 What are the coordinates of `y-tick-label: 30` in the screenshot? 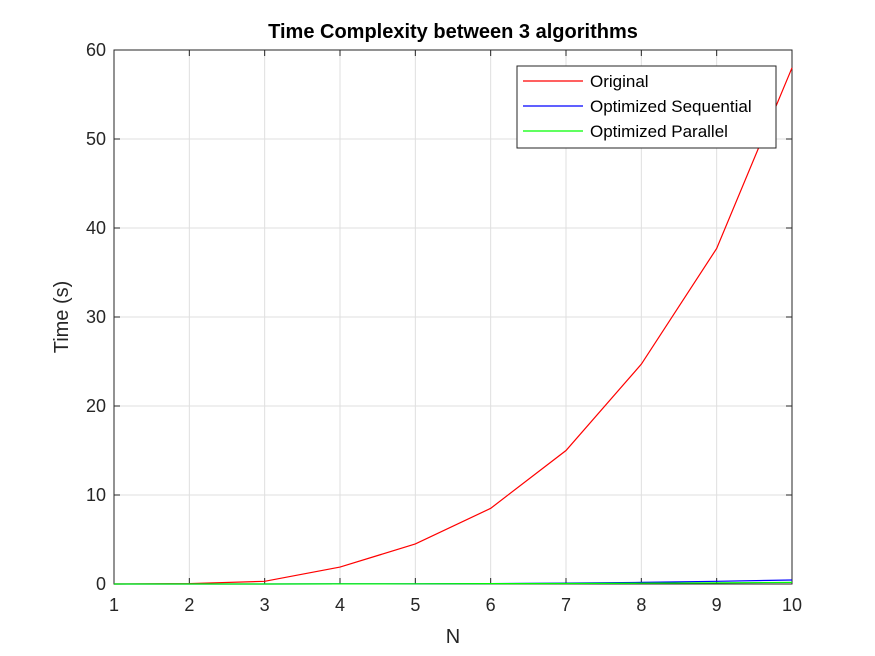 It's located at (96, 317).